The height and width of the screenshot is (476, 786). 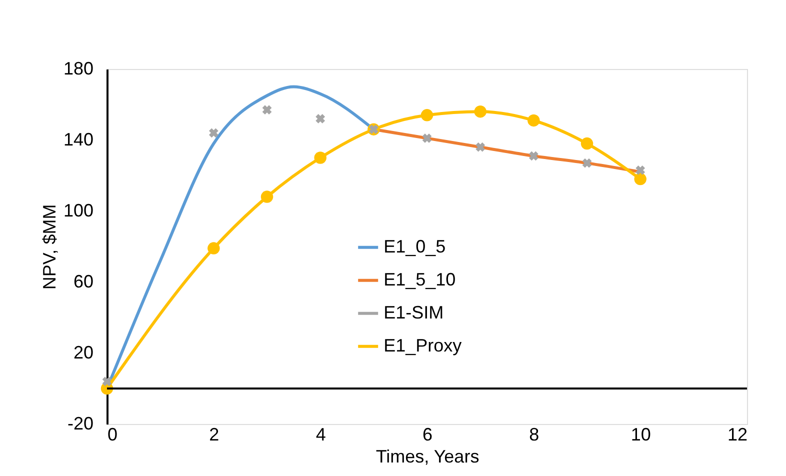 What do you see at coordinates (420, 279) in the screenshot?
I see `legend-label: E1_5_10` at bounding box center [420, 279].